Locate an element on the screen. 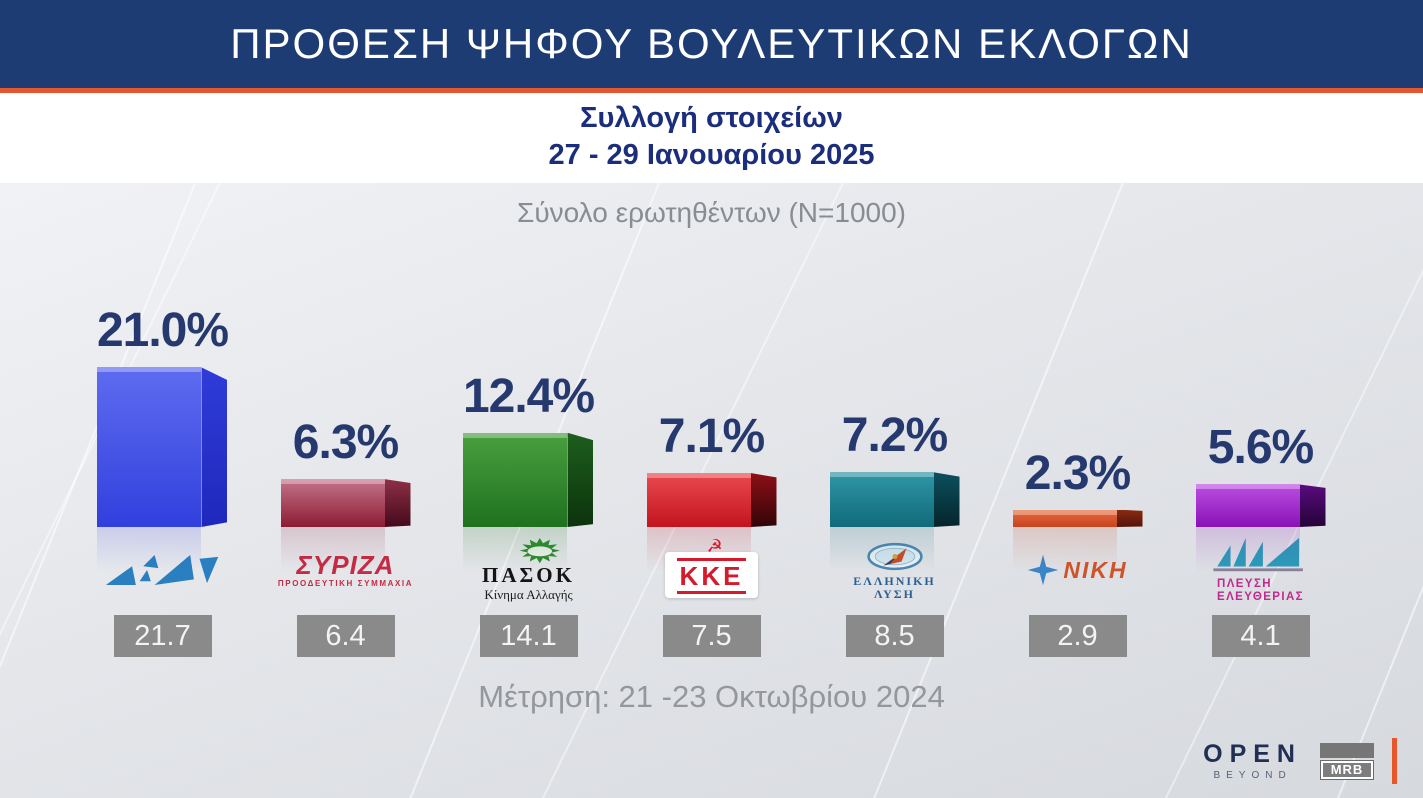  party-column-kke: 7.1% ☭ ΚΚΕ 7.5 is located at coordinates (711, 444).